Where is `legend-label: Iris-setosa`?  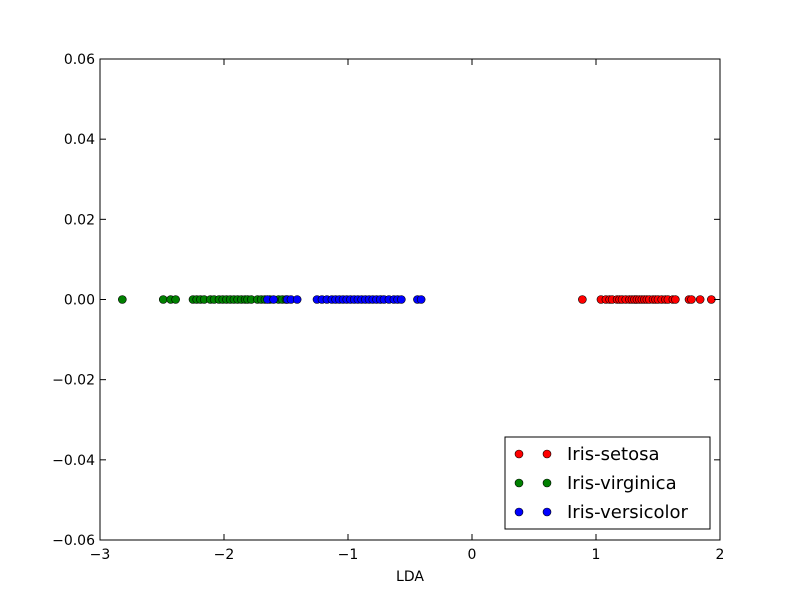 legend-label: Iris-setosa is located at coordinates (613, 454).